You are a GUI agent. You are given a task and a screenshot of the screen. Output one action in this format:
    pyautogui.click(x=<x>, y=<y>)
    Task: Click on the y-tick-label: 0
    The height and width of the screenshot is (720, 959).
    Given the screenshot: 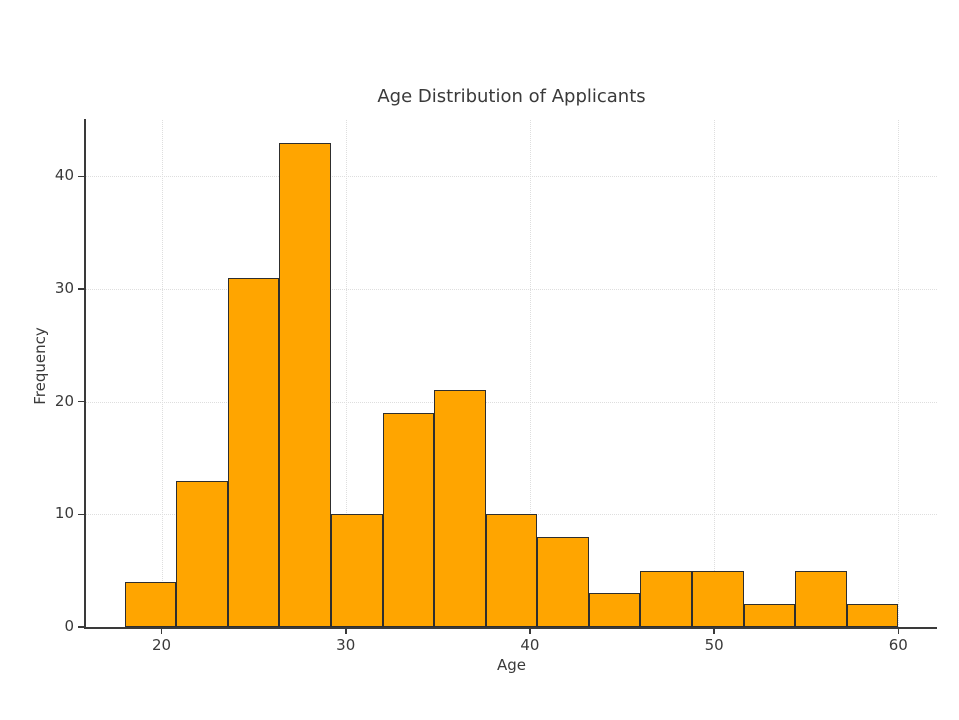 What is the action you would take?
    pyautogui.click(x=69, y=626)
    